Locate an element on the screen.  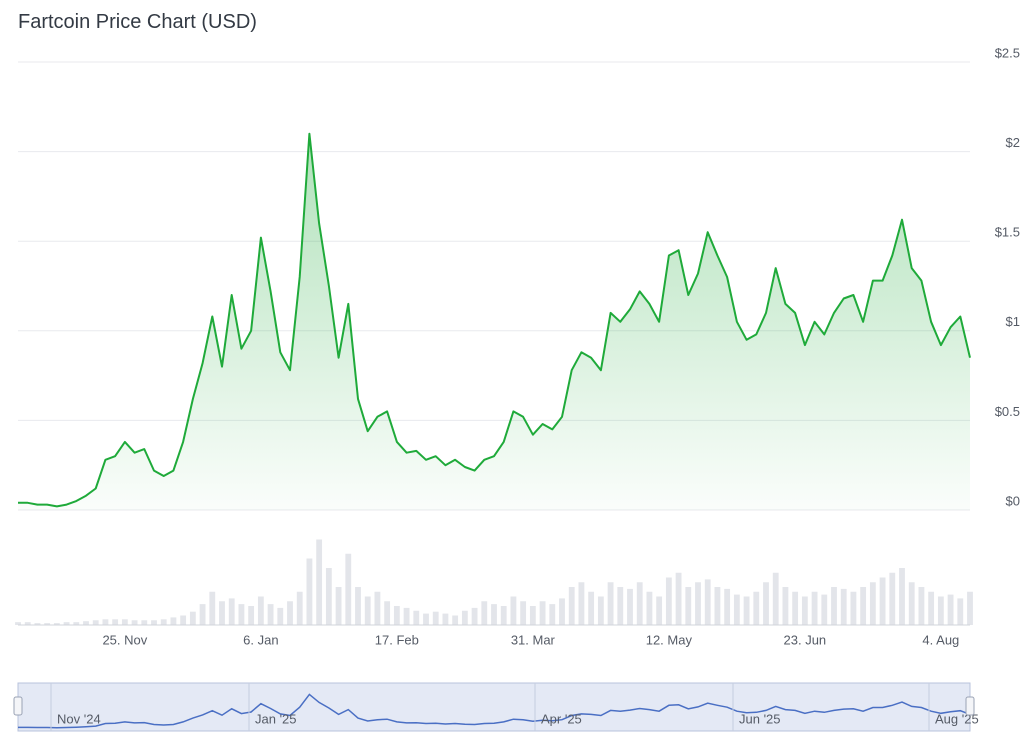
navigator-label: Nov '24 is located at coordinates (79, 718).